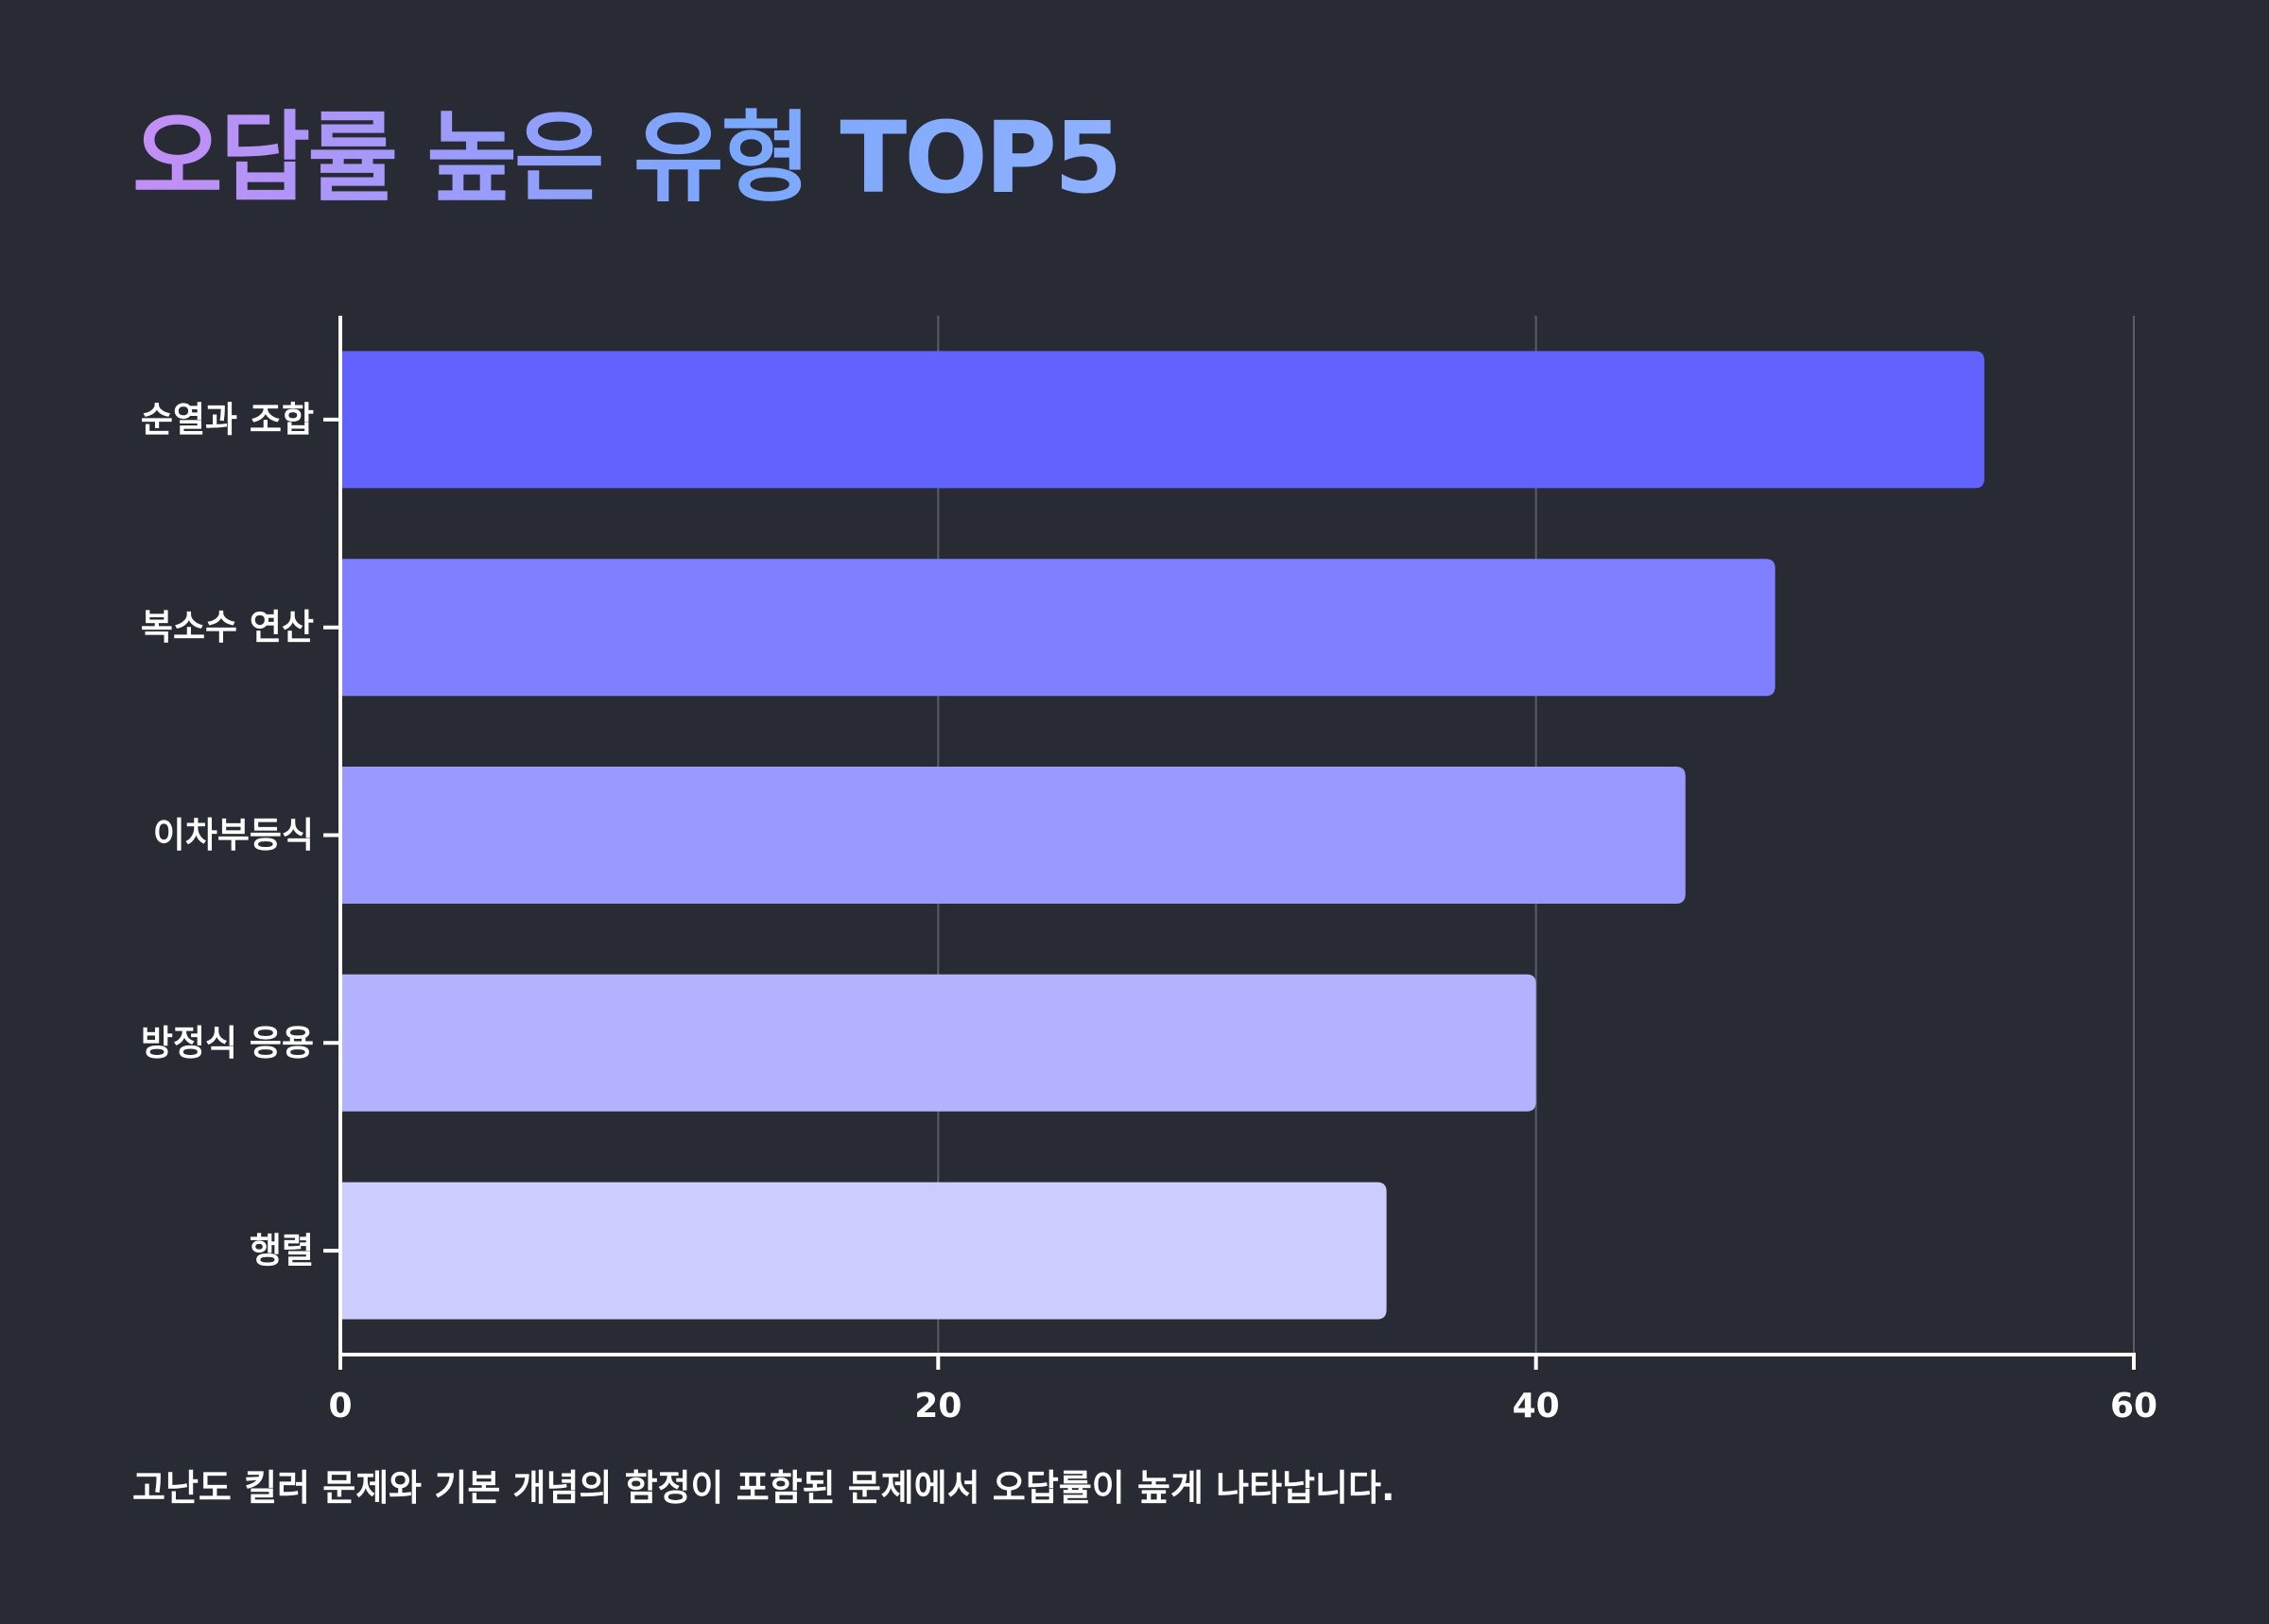  Describe the element at coordinates (938, 1406) in the screenshot. I see `x-tick-label-20: 20` at that location.